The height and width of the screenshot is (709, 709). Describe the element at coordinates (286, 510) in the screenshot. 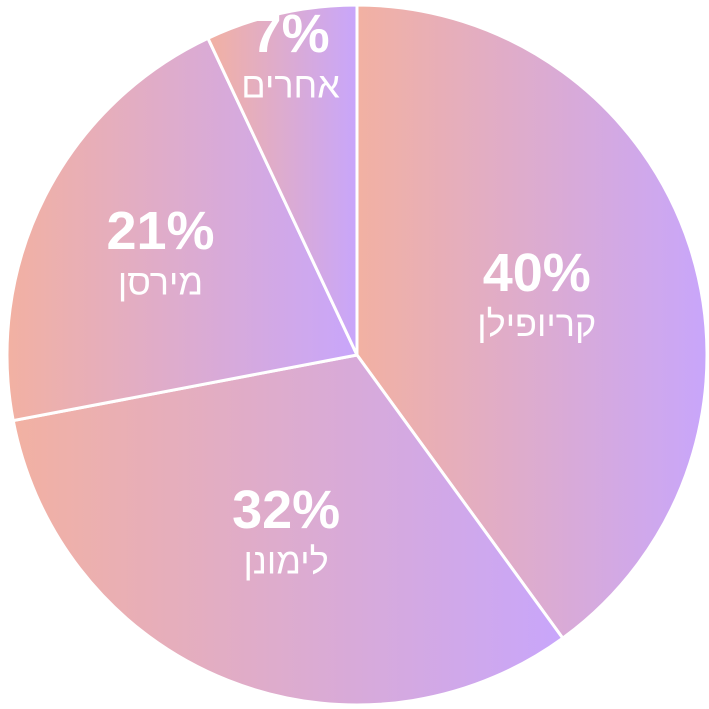

I see `slice-value-label: 32%` at that location.